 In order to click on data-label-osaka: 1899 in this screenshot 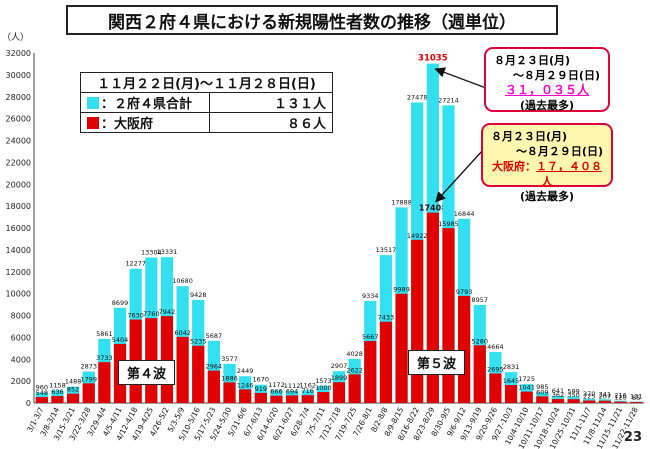, I will do `click(339, 378)`.